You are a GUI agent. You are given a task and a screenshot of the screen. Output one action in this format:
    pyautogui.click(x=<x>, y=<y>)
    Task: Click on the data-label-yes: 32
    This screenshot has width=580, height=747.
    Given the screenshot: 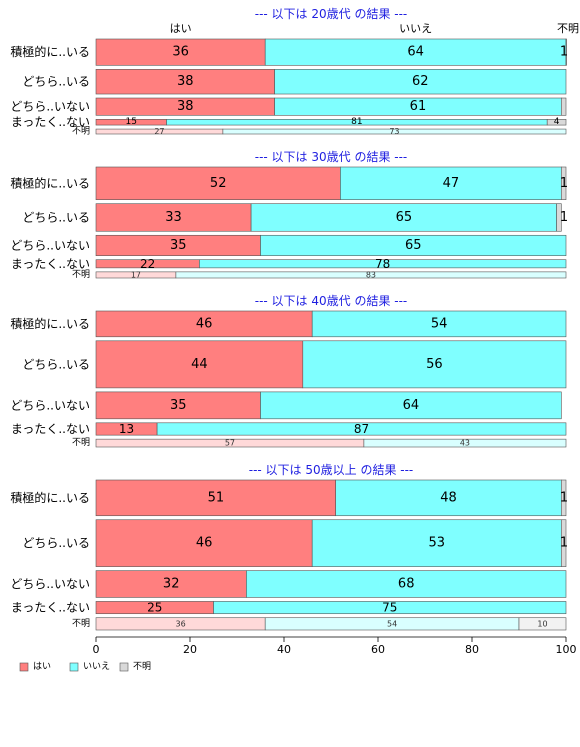 What is the action you would take?
    pyautogui.click(x=171, y=584)
    